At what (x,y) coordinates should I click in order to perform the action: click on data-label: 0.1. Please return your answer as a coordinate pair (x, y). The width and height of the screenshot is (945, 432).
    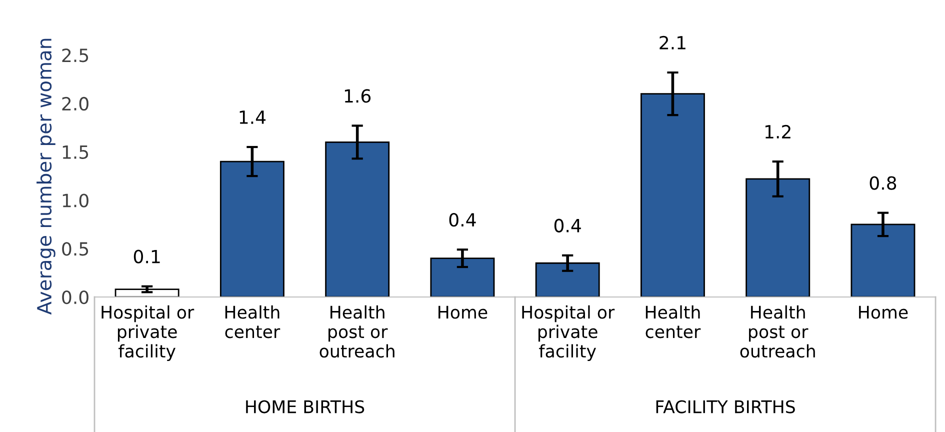
    Looking at the image, I should click on (147, 257).